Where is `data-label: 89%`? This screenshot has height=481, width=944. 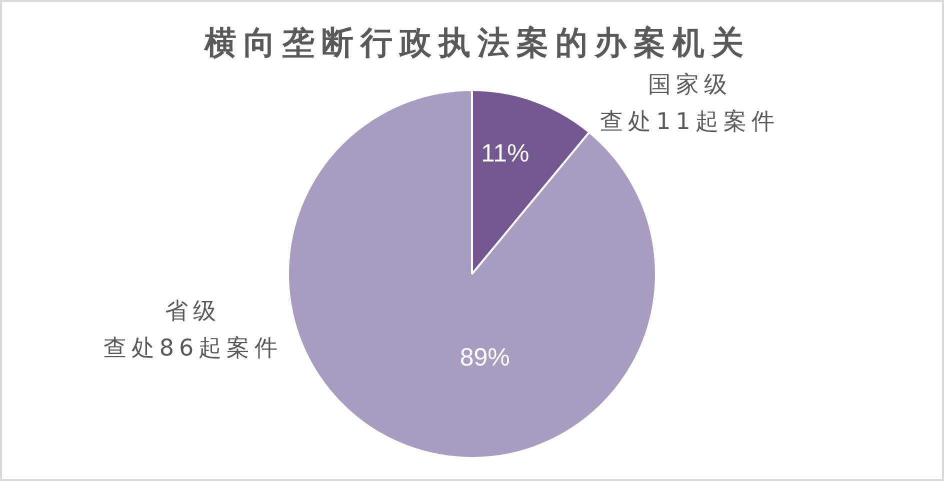 data-label: 89% is located at coordinates (485, 358).